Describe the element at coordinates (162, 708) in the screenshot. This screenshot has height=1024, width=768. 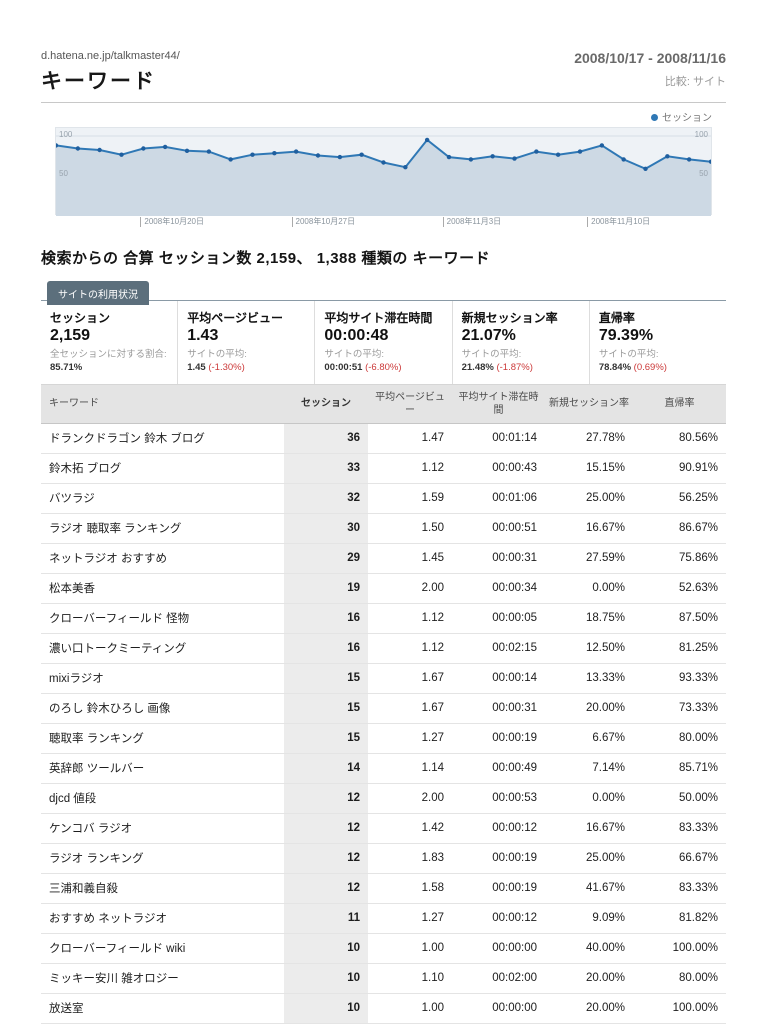
I see `keyword-cell: のろし 鈴木ひろし 画像` at that location.